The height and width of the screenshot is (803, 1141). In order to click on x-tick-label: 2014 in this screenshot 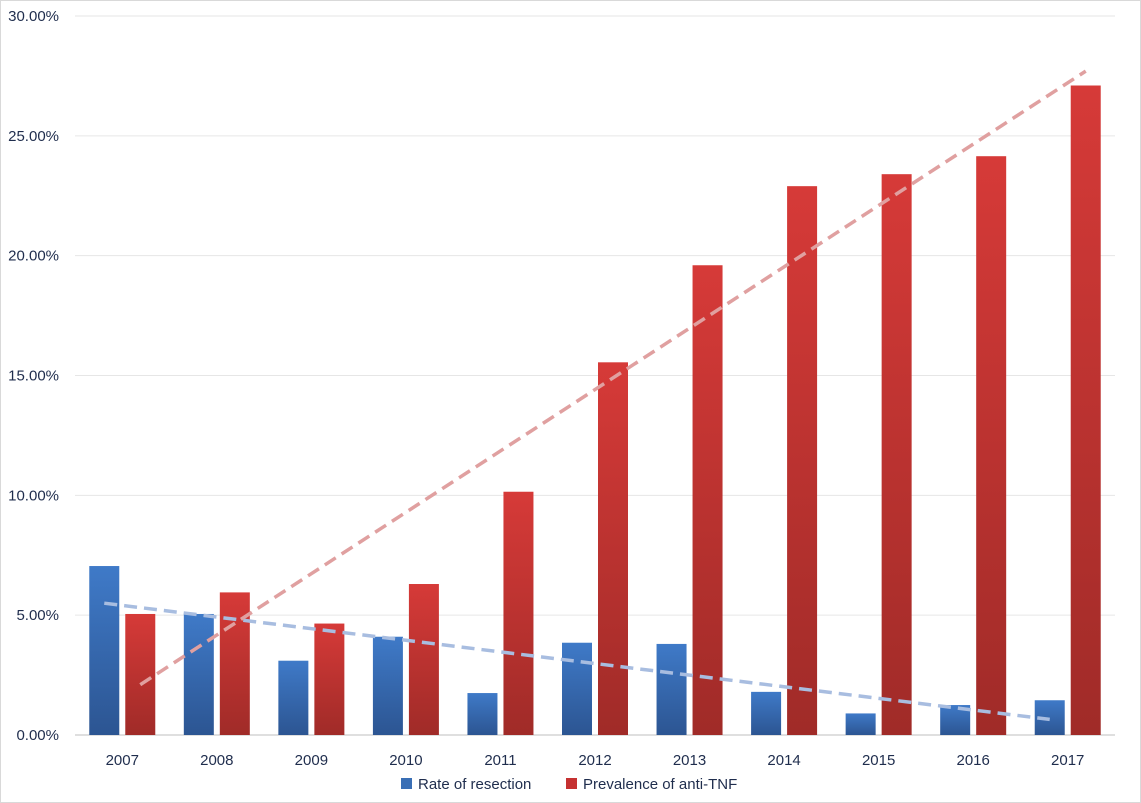, I will do `click(783, 760)`.